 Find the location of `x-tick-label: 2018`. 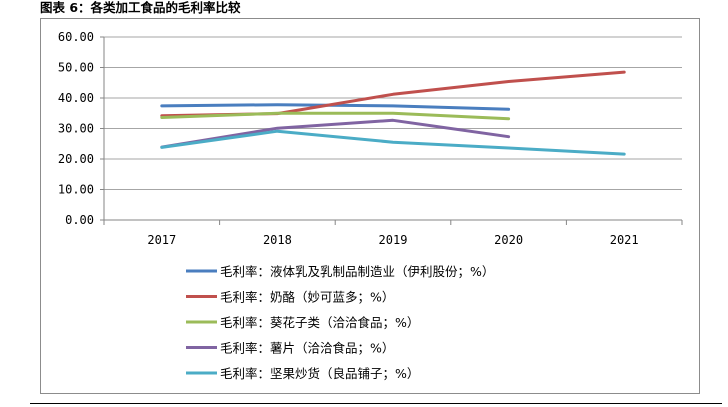

x-tick-label: 2018 is located at coordinates (277, 240).